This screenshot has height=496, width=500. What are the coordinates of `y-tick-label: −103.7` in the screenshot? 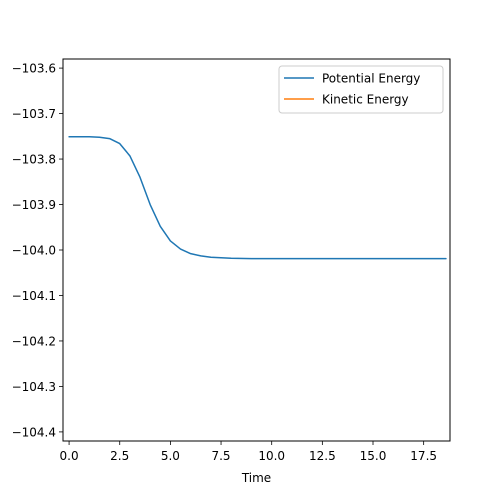 It's located at (34, 114).